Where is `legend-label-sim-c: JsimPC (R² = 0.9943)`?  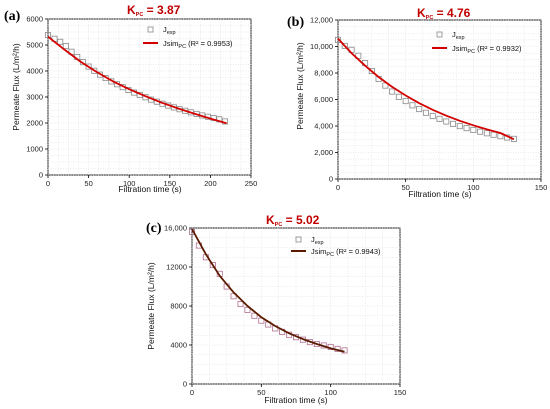 legend-label-sim-c: JsimPC (R² = 0.9943) is located at coordinates (346, 252).